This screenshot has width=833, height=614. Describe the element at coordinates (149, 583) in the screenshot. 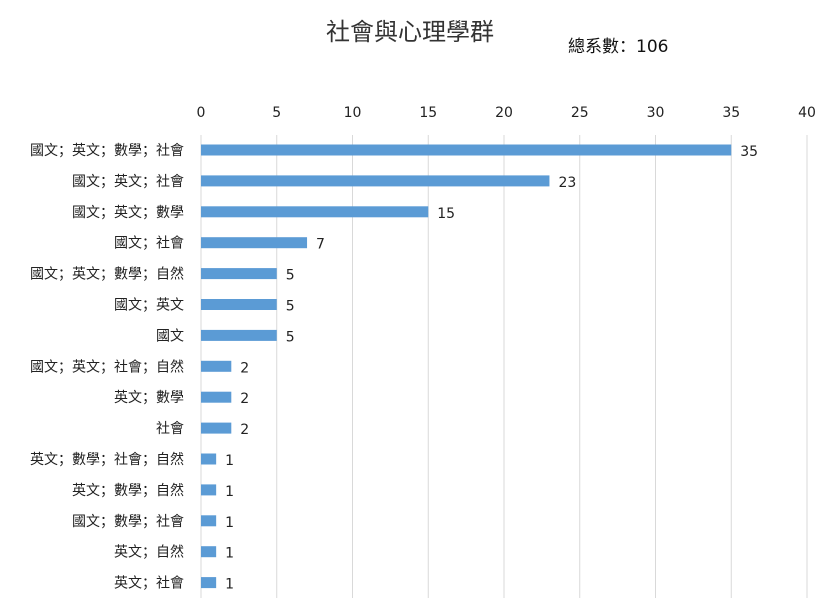

I see `category-label: 英文；社會` at that location.